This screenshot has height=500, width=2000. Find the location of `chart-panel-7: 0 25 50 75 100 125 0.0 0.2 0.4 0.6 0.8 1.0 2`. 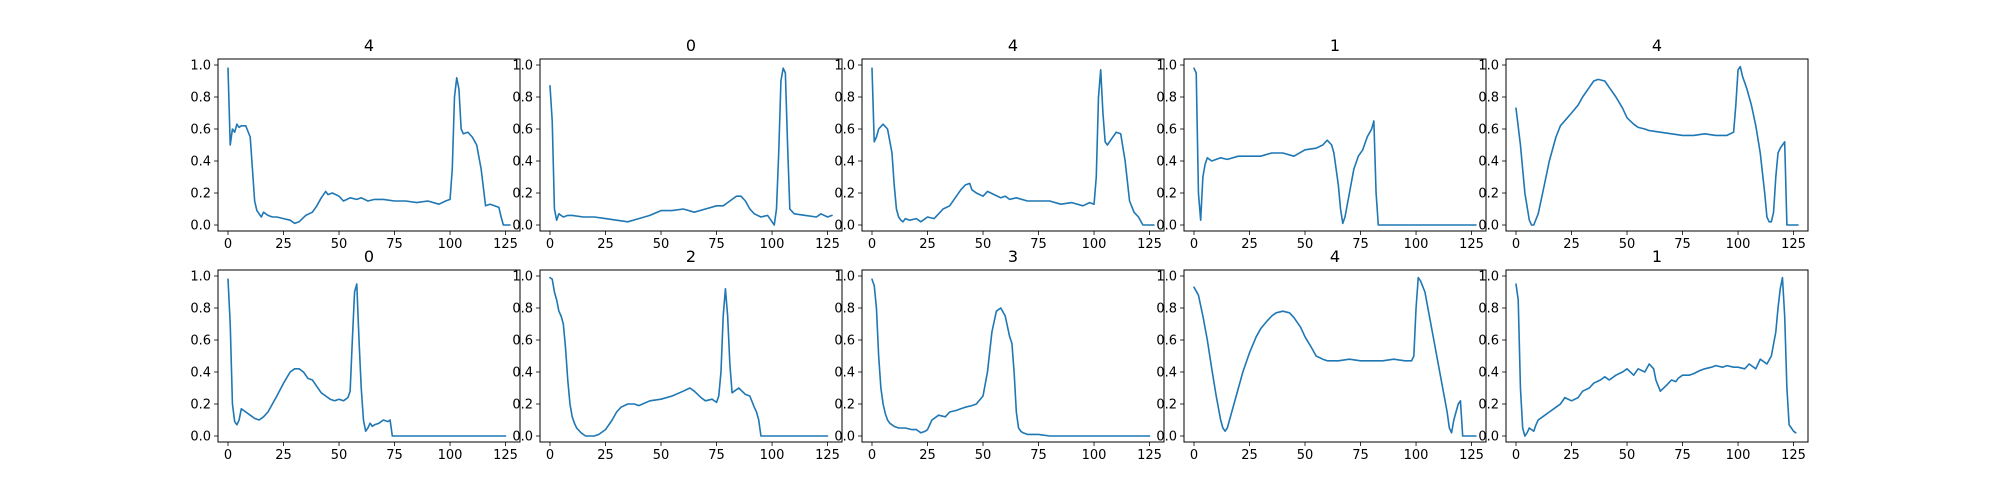

chart-panel-7: 0 25 50 75 100 125 0.0 0.2 0.4 0.6 0.8 1.0 2 is located at coordinates (677, 355).